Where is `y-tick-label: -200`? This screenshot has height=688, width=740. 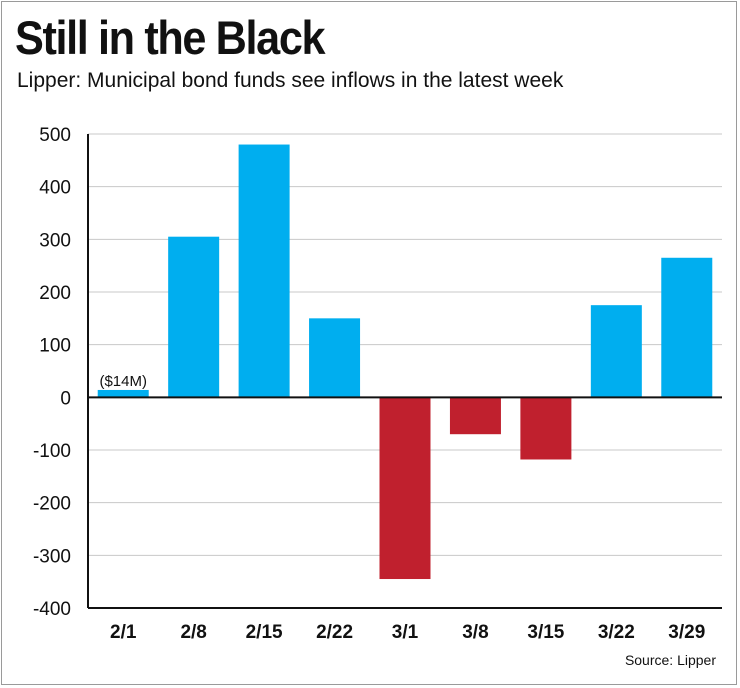
y-tick-label: -200 is located at coordinates (52, 504).